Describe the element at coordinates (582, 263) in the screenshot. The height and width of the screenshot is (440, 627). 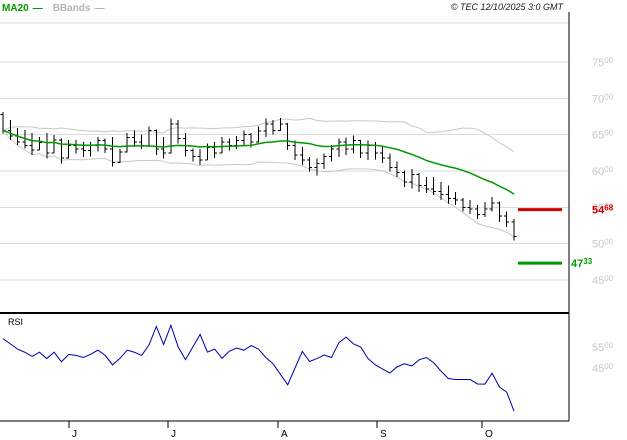
I see `support-price-label: 4733` at that location.